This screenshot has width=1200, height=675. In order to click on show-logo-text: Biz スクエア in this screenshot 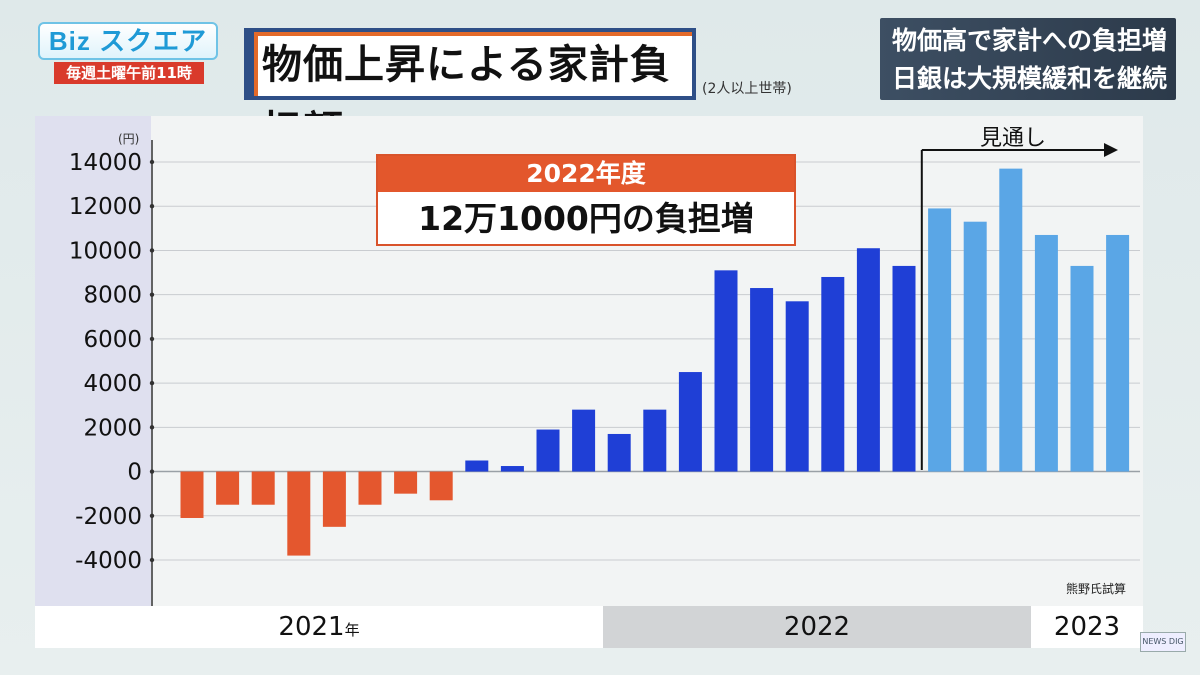, I will do `click(128, 41)`.